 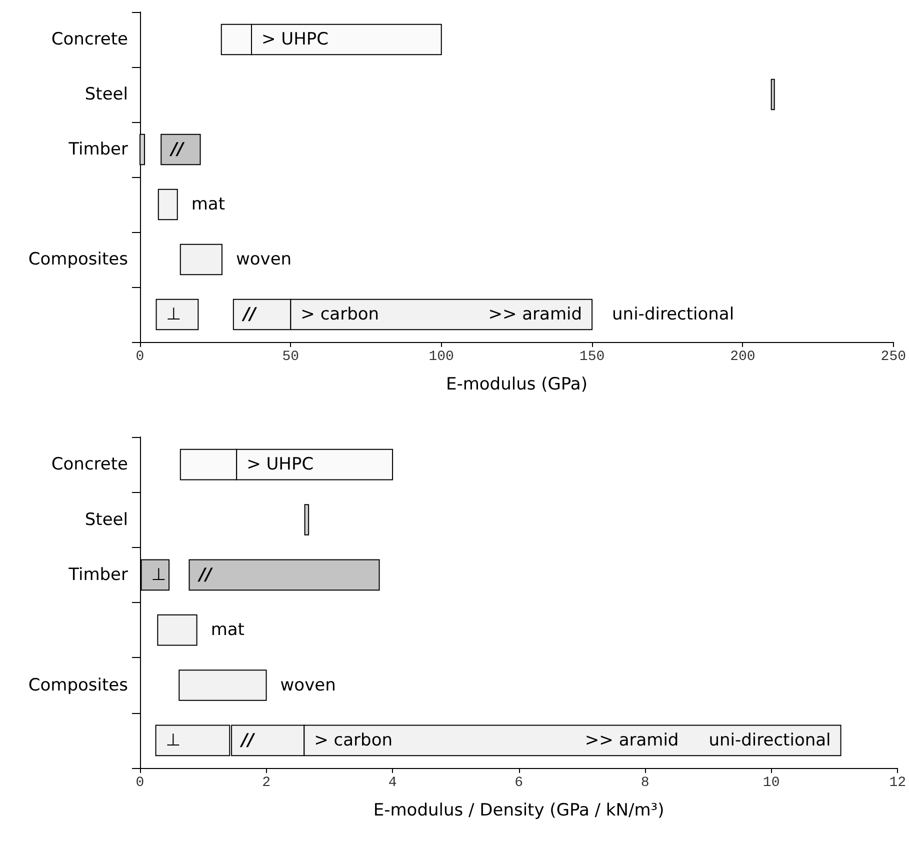 I want to click on x-axis-title: E-modulus / Density (GPa / kN/m³), so click(x=518, y=810).